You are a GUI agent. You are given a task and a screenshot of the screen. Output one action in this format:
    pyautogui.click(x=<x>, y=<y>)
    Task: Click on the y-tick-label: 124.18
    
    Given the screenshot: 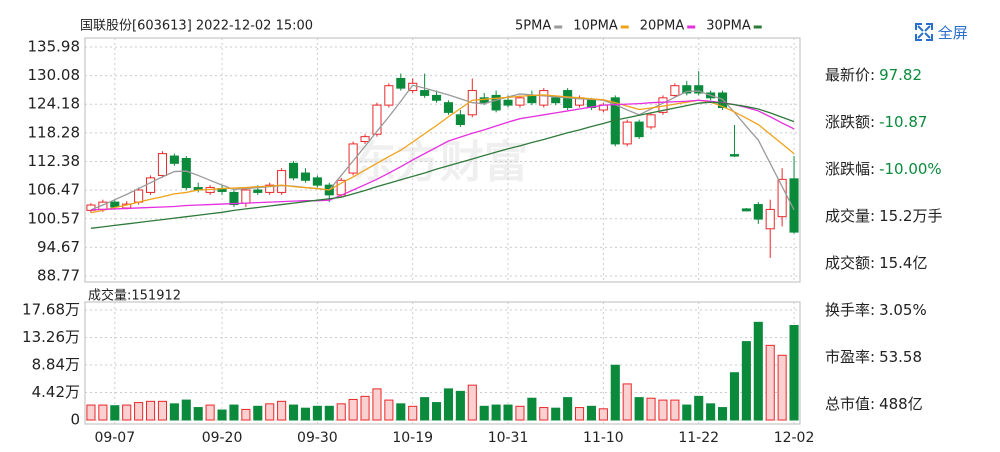 What is the action you would take?
    pyautogui.click(x=54, y=104)
    